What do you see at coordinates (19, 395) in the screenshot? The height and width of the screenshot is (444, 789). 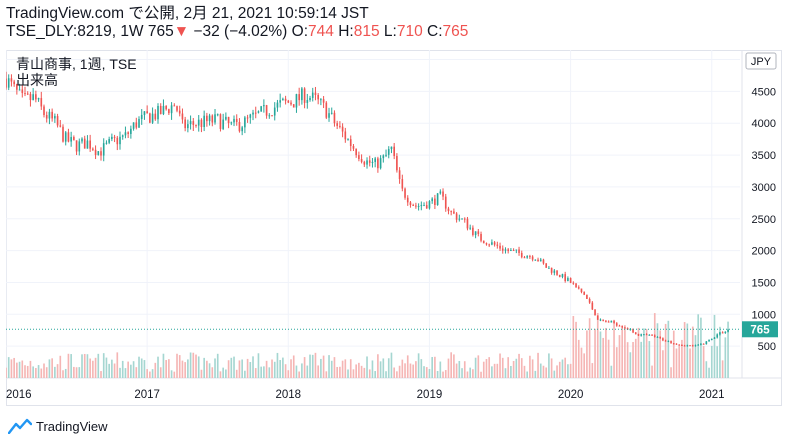 I see `x-tick-label: 2016` at bounding box center [19, 395].